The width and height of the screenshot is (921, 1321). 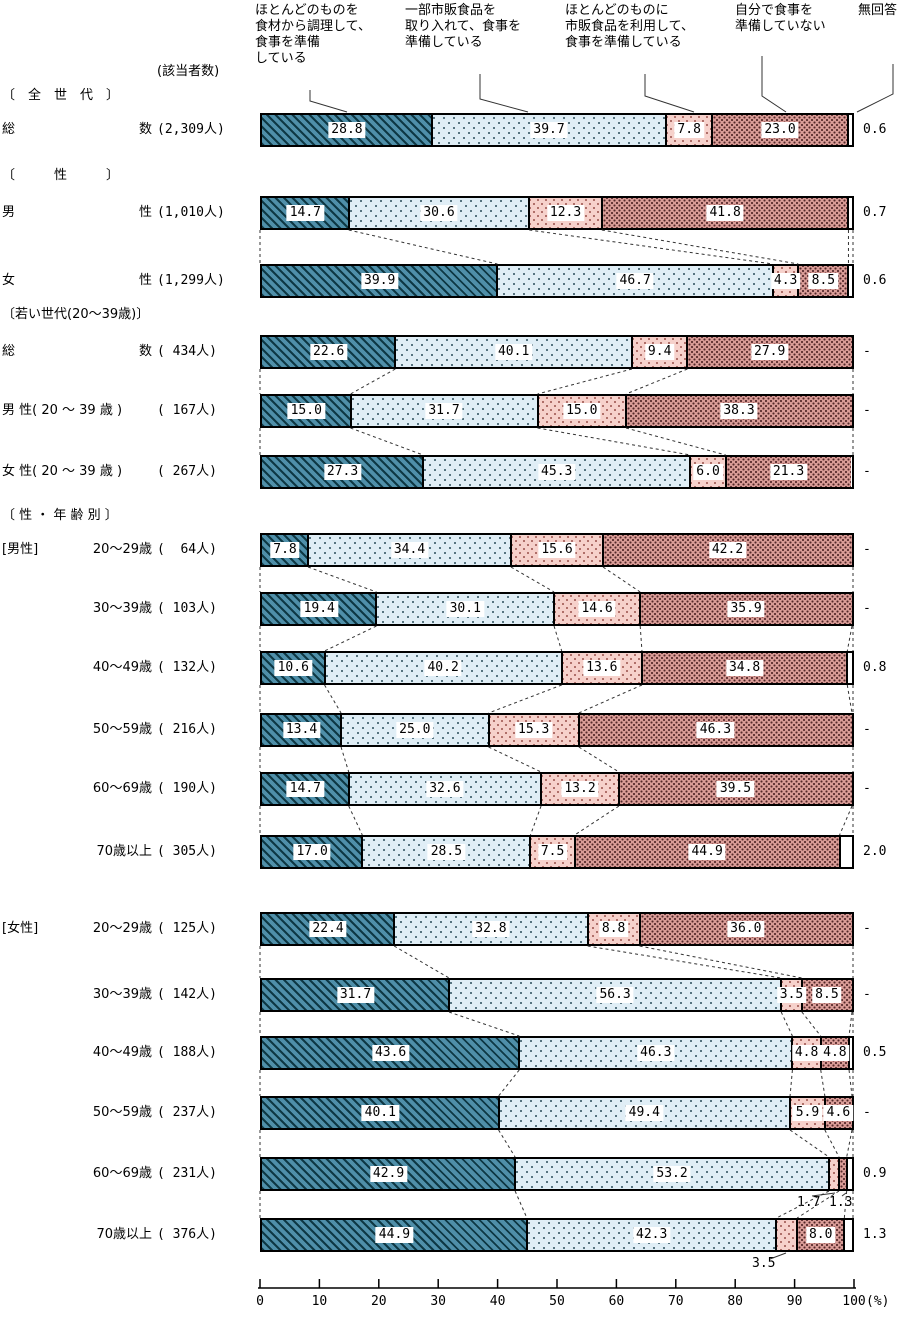 I want to click on stacked-bar: 13.4 25.0 15.3 46.3, so click(x=557, y=730).